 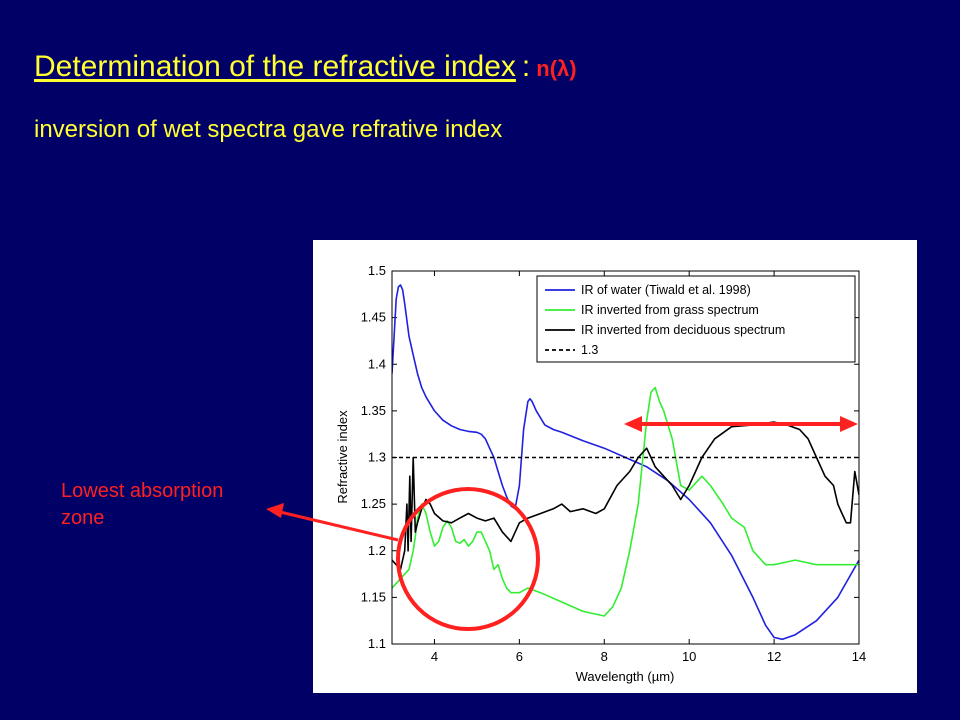 I want to click on x-tick-label: 14, so click(x=859, y=656).